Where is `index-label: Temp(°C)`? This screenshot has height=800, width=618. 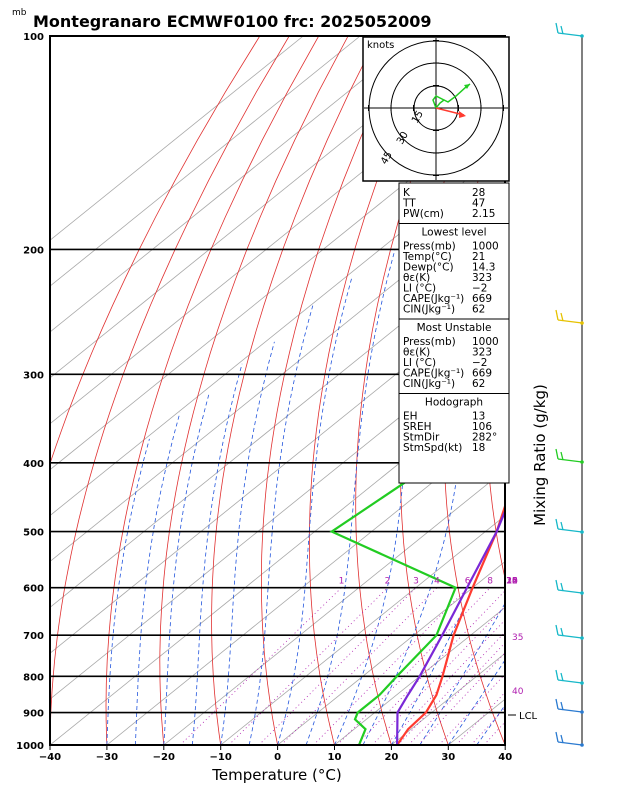 index-label: Temp(°C) is located at coordinates (427, 257).